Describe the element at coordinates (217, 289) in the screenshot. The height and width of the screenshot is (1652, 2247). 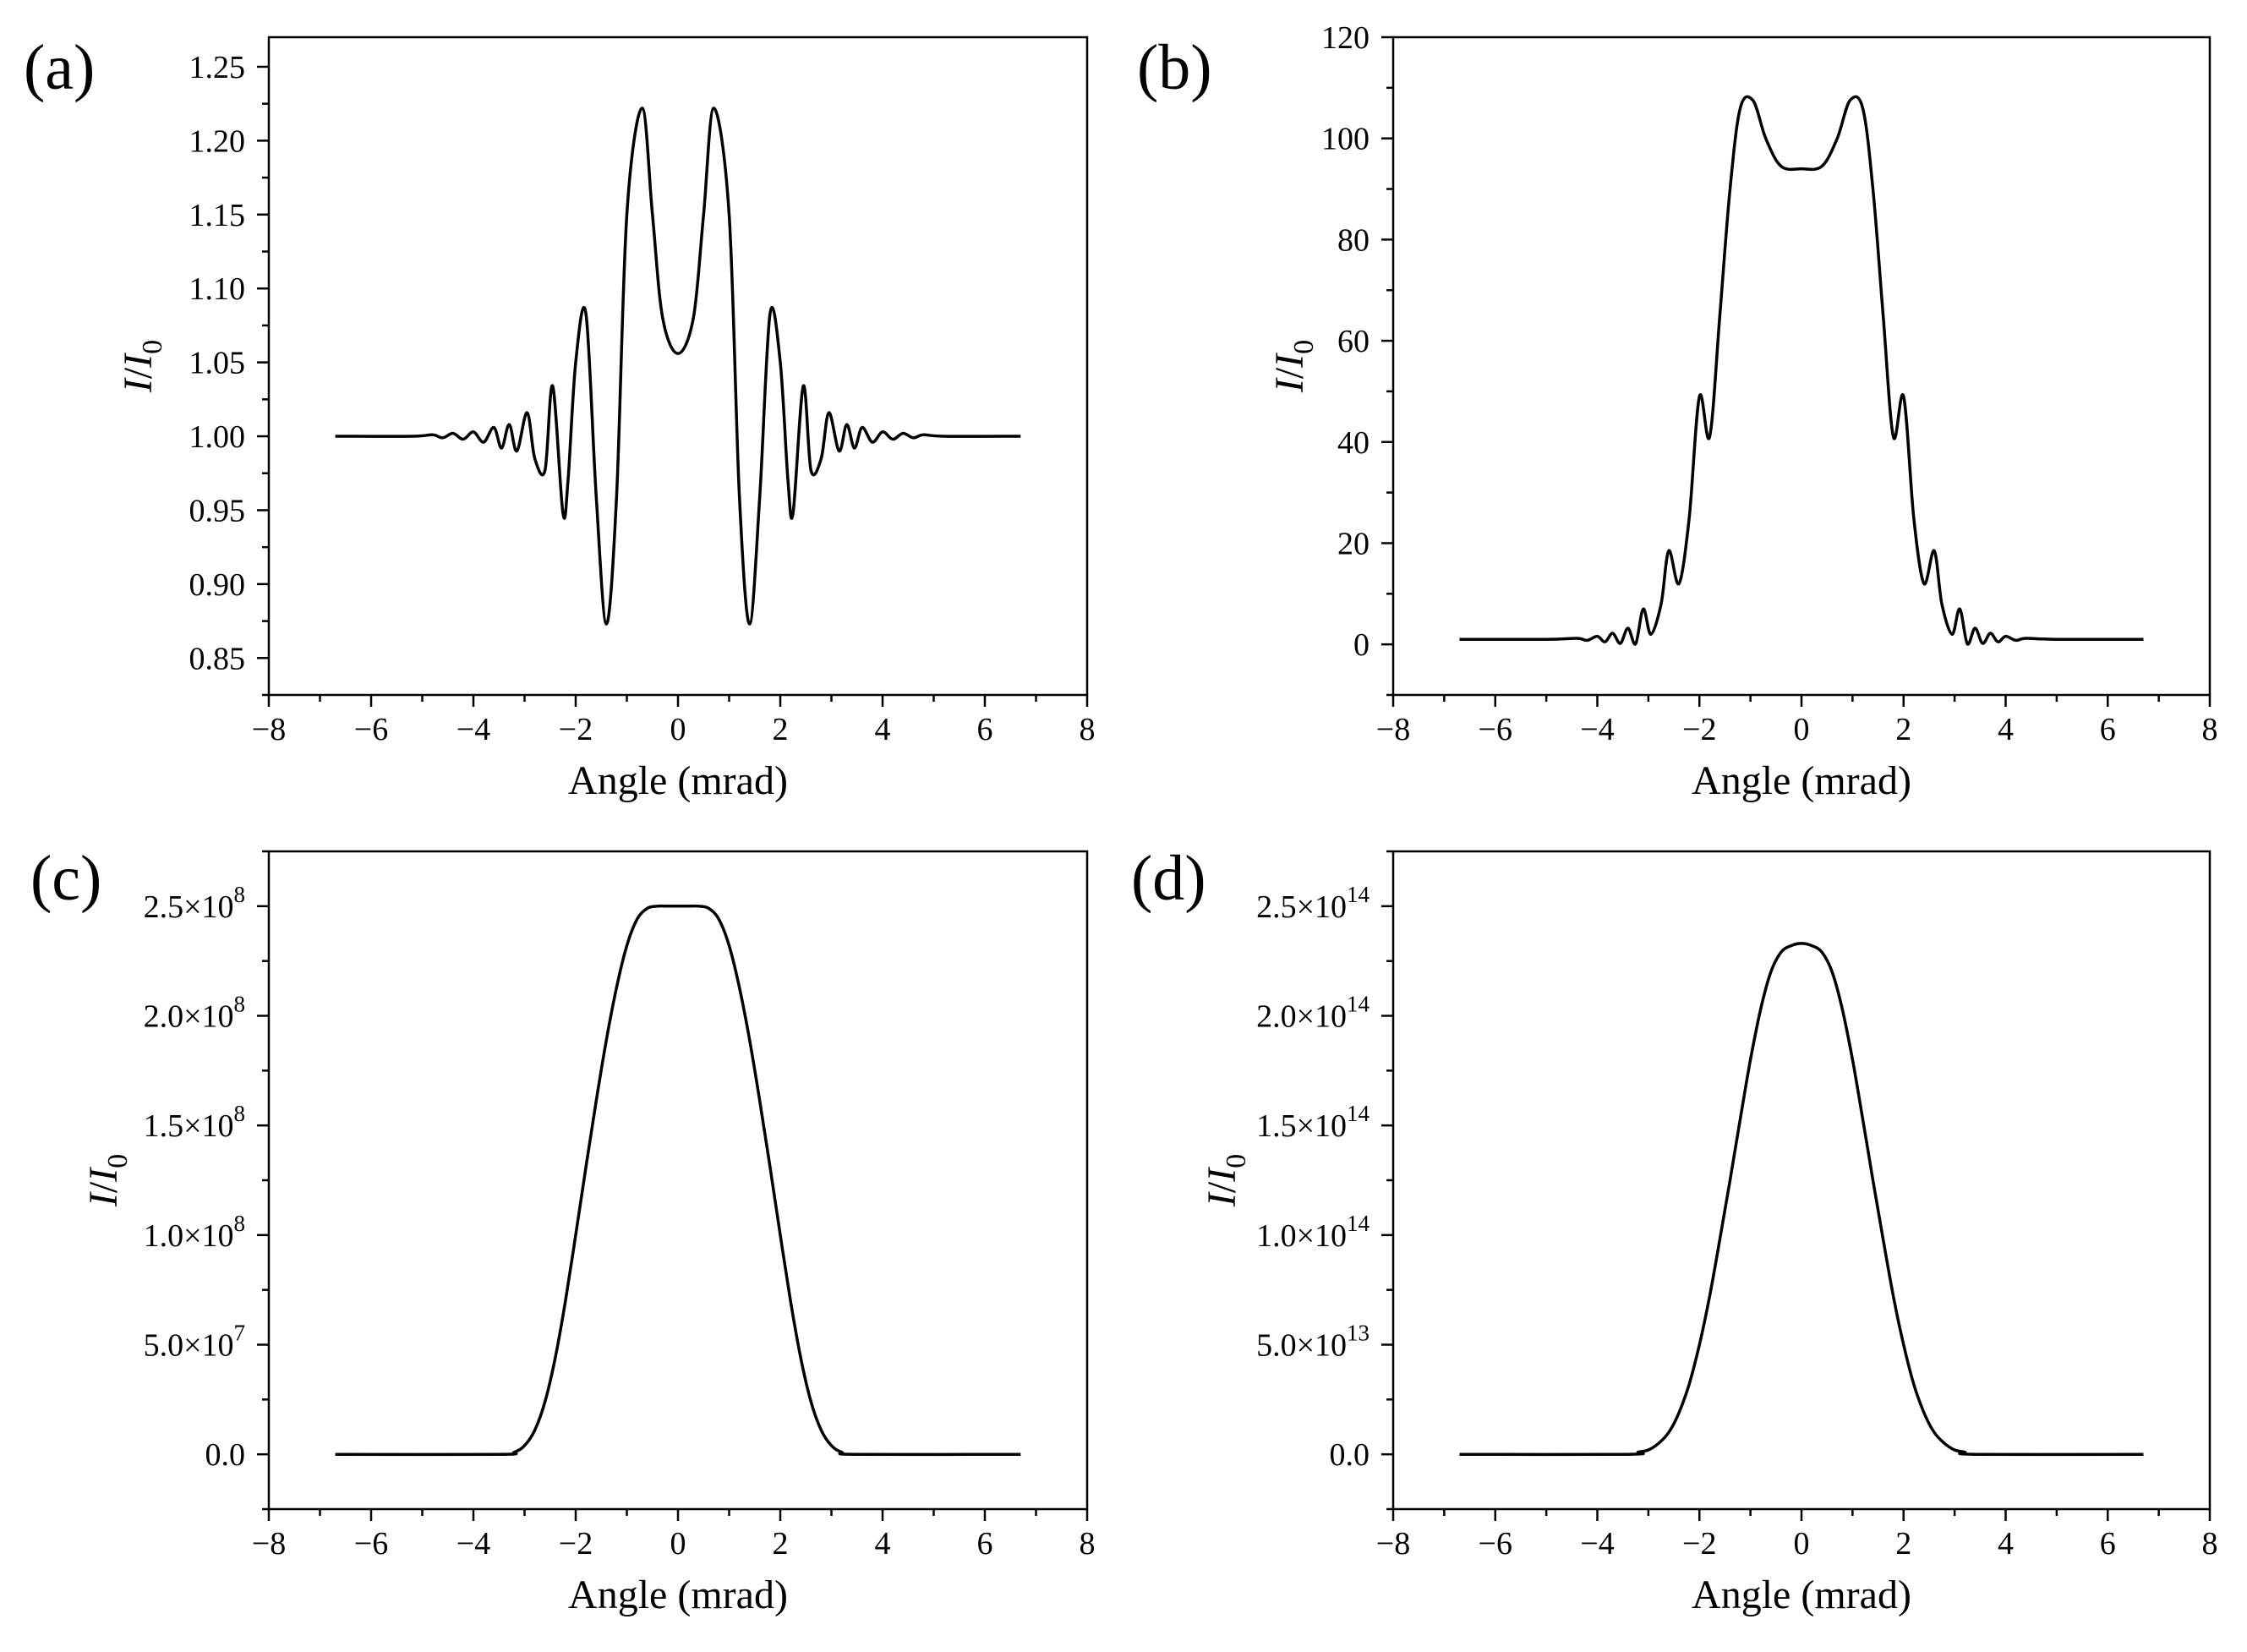
I see `y-tick-label: 1.10` at that location.